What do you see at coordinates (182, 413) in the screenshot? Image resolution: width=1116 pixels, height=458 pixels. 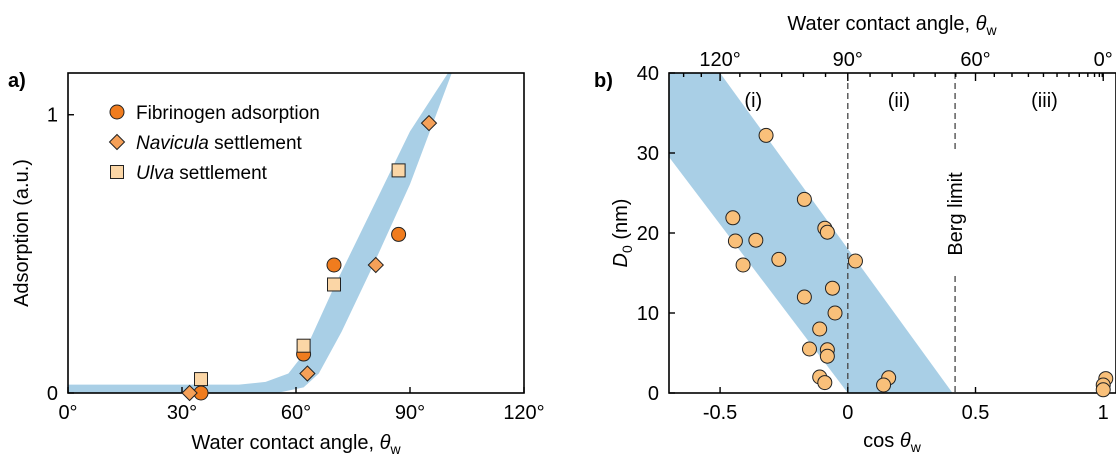 I see `panel-a-x-tick-label: 30°` at bounding box center [182, 413].